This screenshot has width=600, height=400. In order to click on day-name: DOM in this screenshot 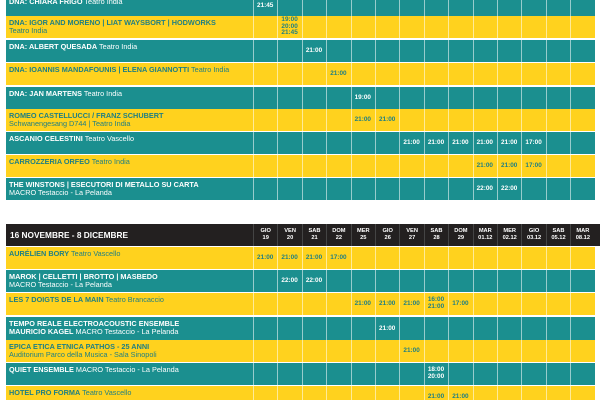, I will do `click(461, 231)`.